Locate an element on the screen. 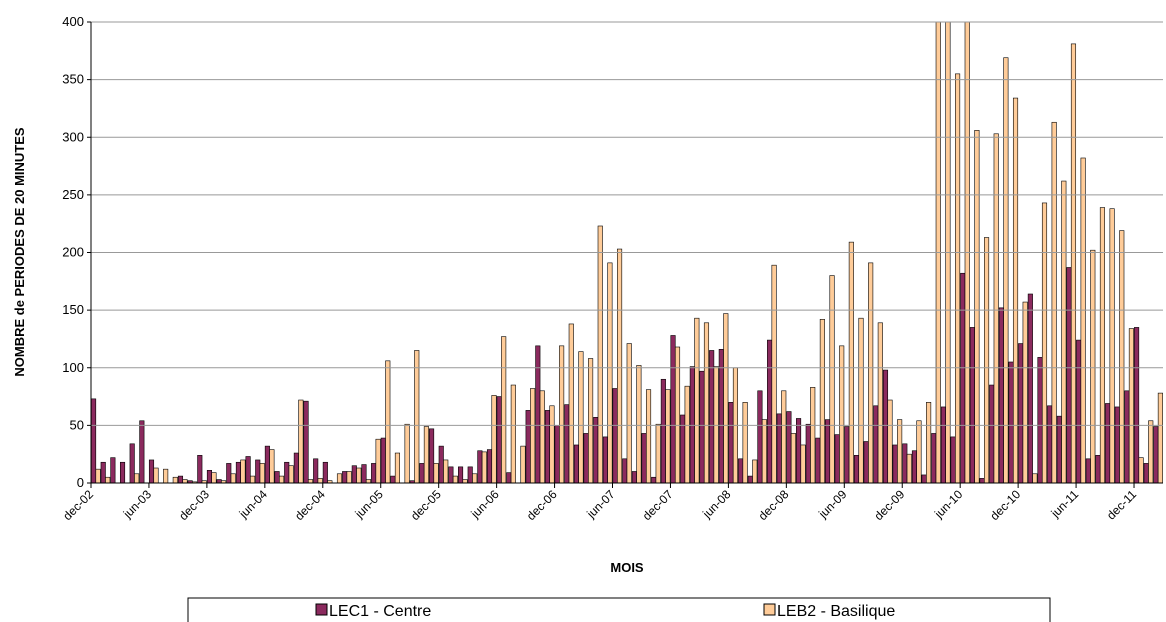 The width and height of the screenshot is (1166, 622). x-tick-label: jun-09 is located at coordinates (832, 504).